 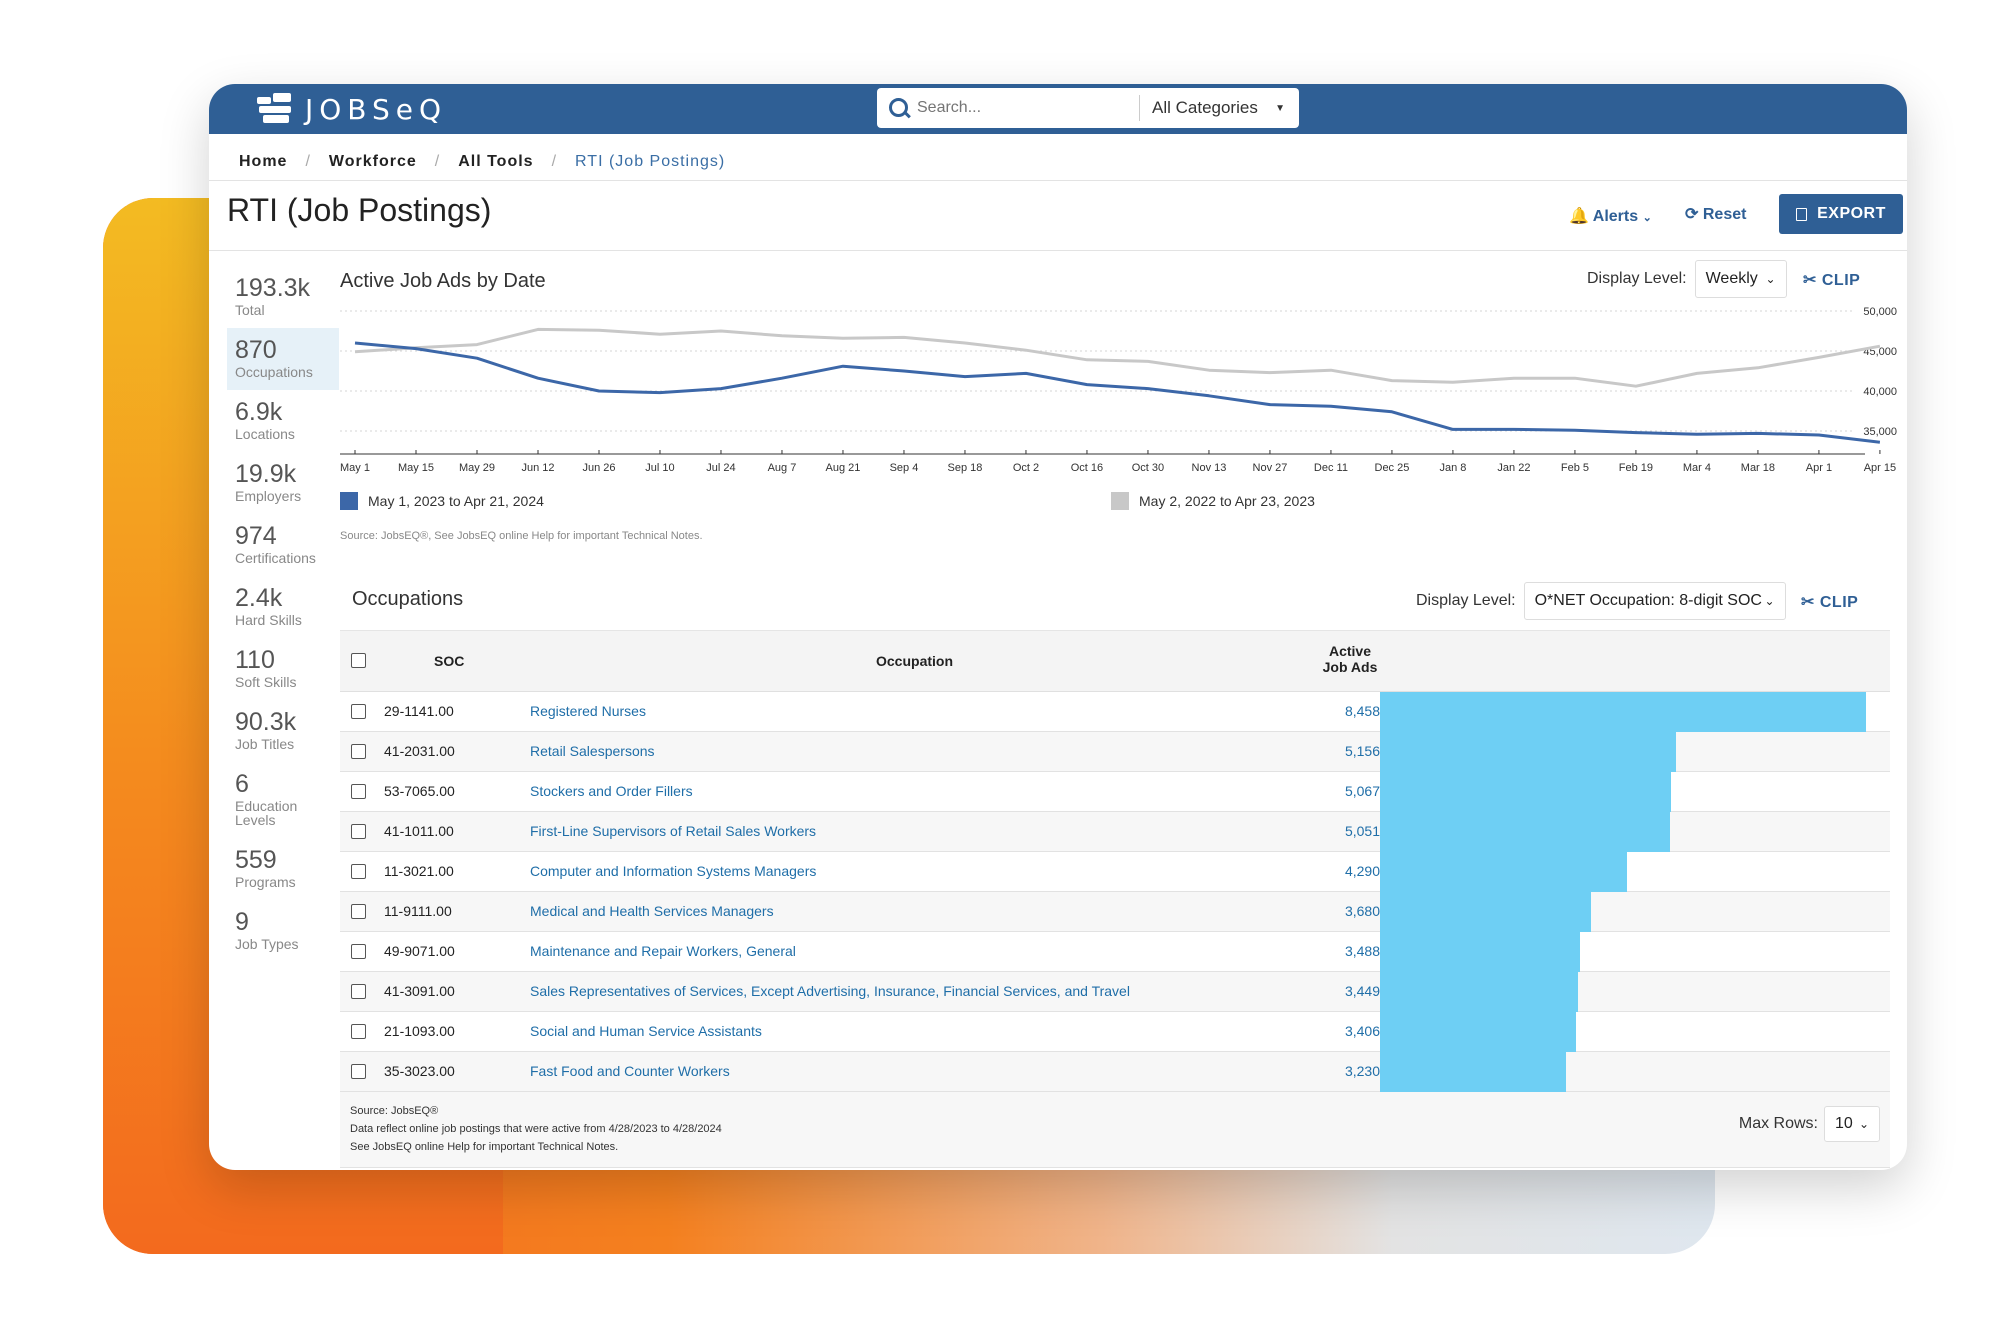 I want to click on x-tick-label: Feb 19, so click(x=1636, y=468).